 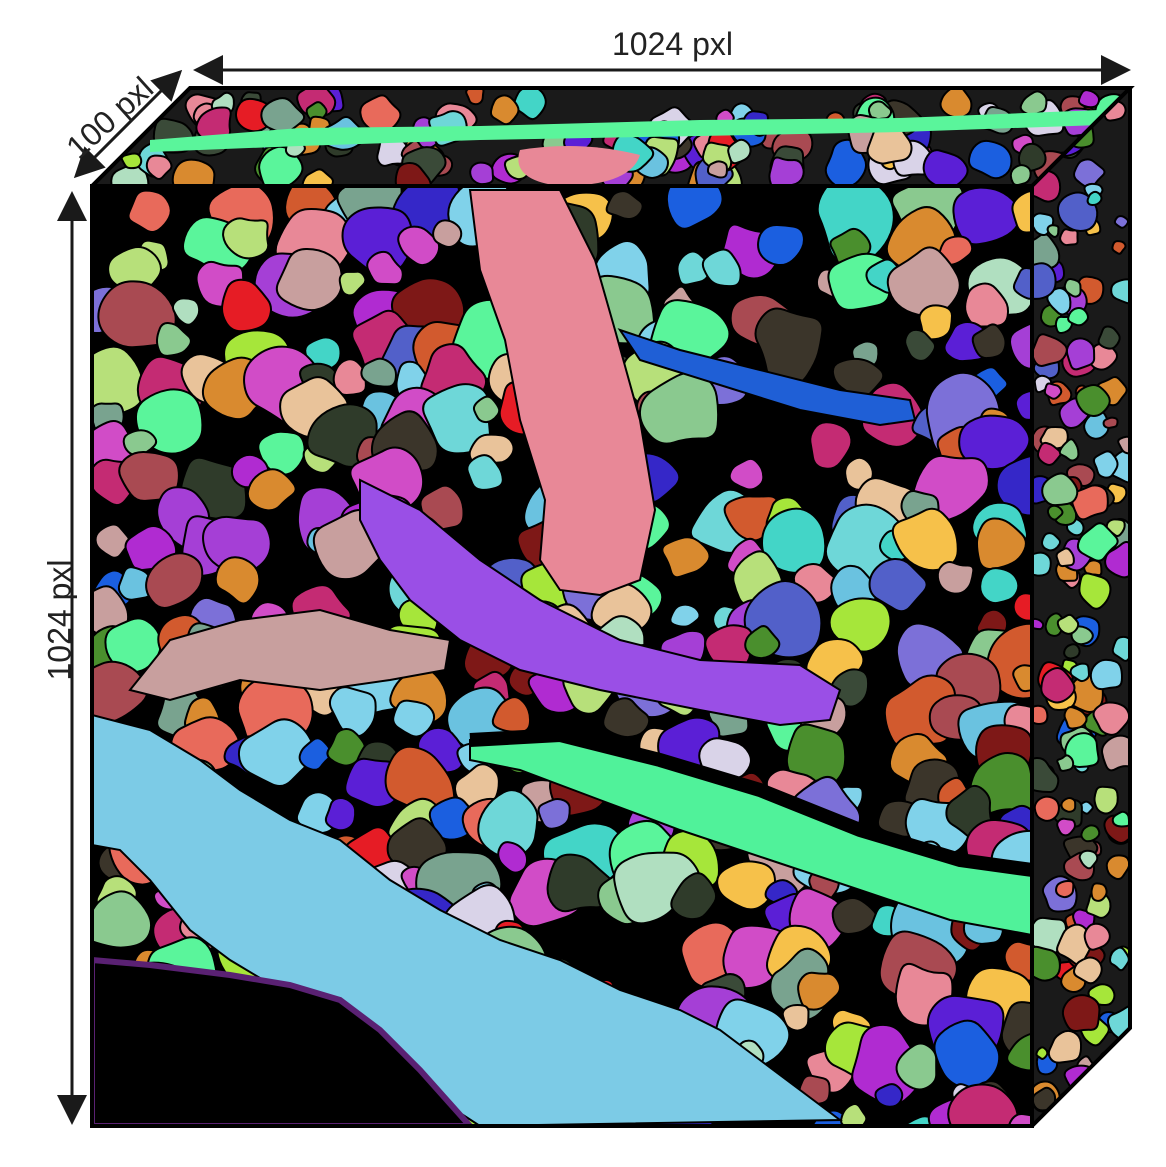 I want to click on top-face, so click(x=611, y=137).